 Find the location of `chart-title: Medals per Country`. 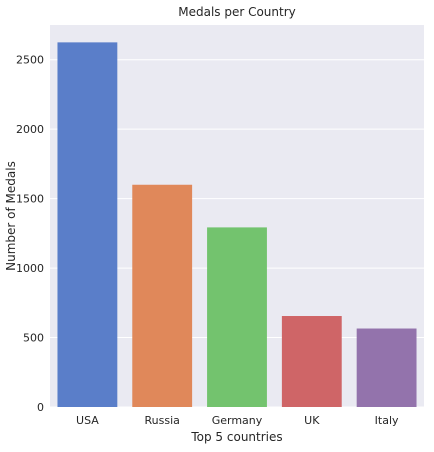

chart-title: Medals per Country is located at coordinates (237, 12).